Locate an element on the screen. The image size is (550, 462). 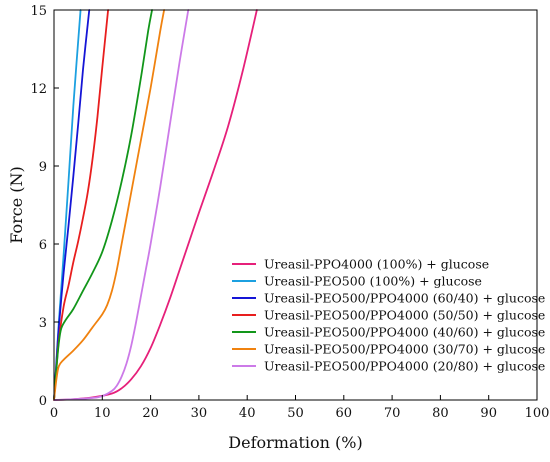
x-tick-label: 10 is located at coordinates (102, 413).